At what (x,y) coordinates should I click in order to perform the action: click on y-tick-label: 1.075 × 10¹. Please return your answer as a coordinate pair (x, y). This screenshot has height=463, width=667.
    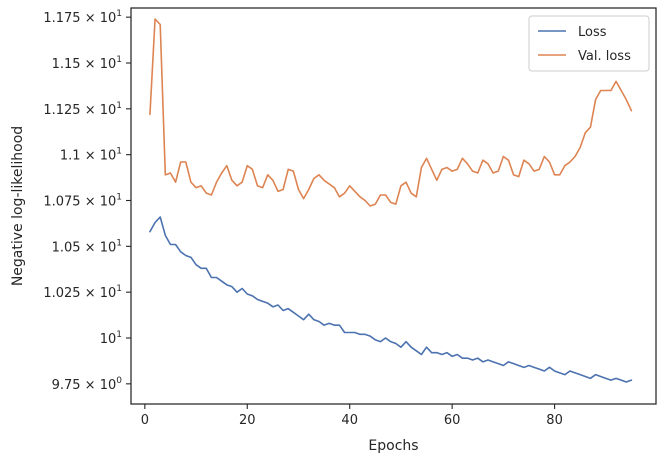
    Looking at the image, I should click on (82, 201).